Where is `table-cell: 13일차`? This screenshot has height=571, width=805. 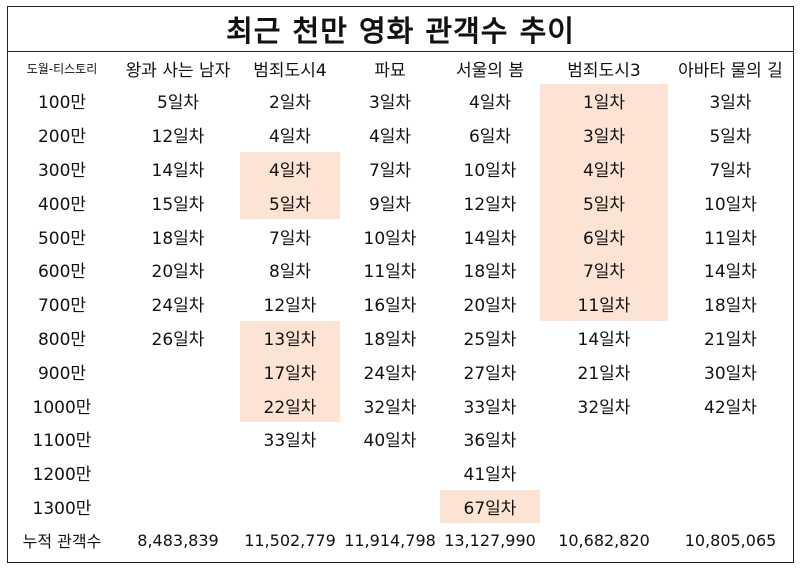
table-cell: 13일차 is located at coordinates (290, 337).